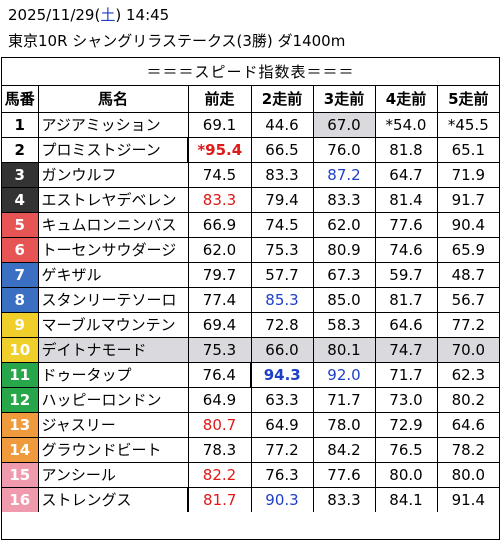 The height and width of the screenshot is (542, 504). What do you see at coordinates (344, 324) in the screenshot?
I see `speed-index-cell: 58.3` at bounding box center [344, 324].